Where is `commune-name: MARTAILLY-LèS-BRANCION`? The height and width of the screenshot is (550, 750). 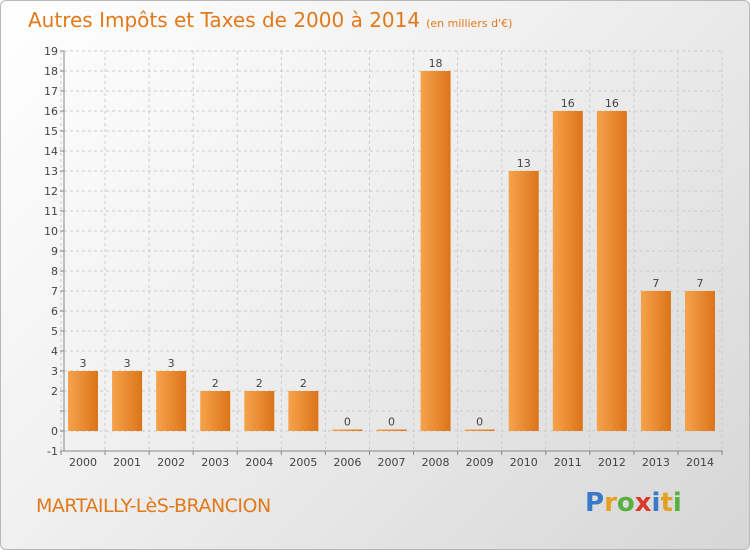
commune-name: MARTAILLY-LèS-BRANCION is located at coordinates (153, 506).